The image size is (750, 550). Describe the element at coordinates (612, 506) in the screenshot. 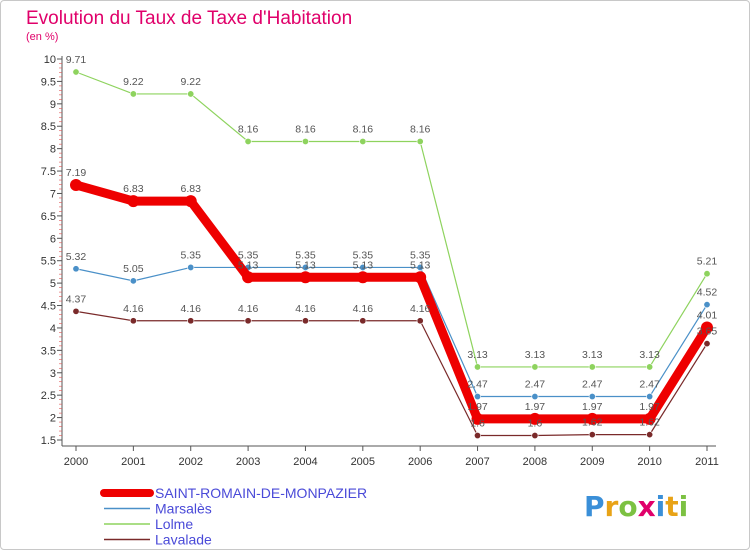

I see `logo-letter: r` at that location.